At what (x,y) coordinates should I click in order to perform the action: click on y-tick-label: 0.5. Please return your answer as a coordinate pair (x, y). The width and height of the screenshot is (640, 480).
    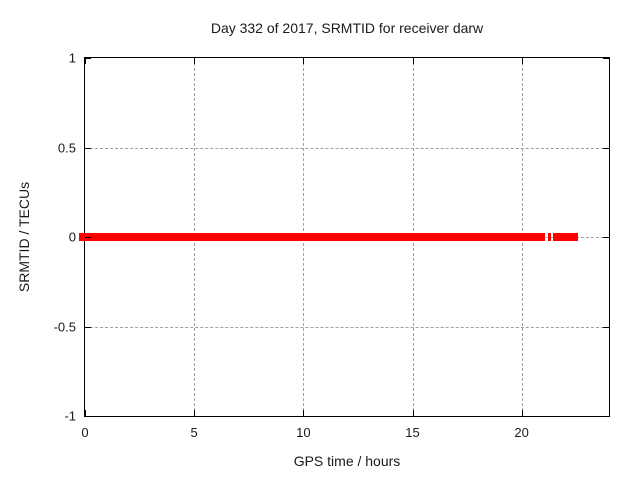
    Looking at the image, I should click on (66, 147).